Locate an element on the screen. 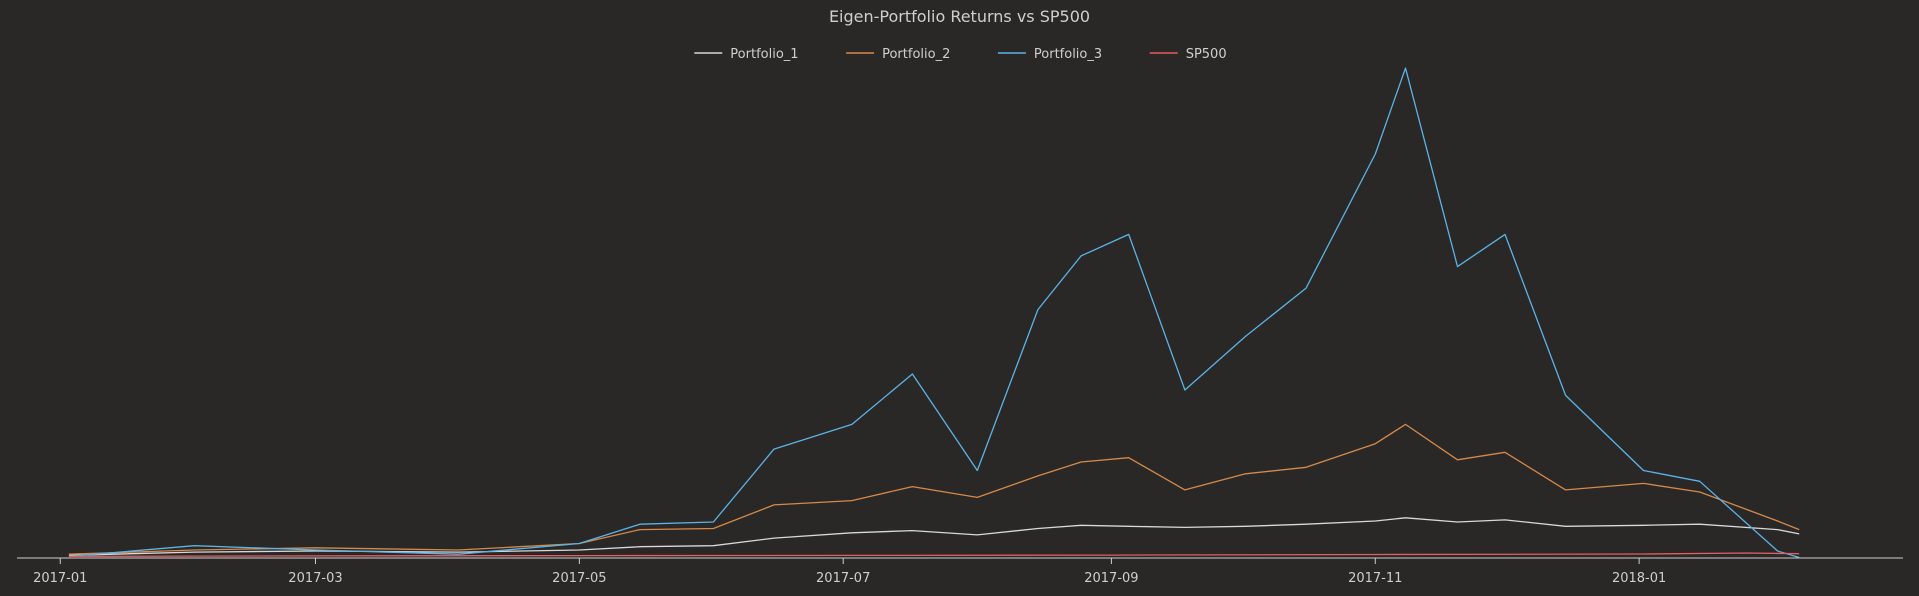  x-tick-label: 2017-07 is located at coordinates (843, 578).